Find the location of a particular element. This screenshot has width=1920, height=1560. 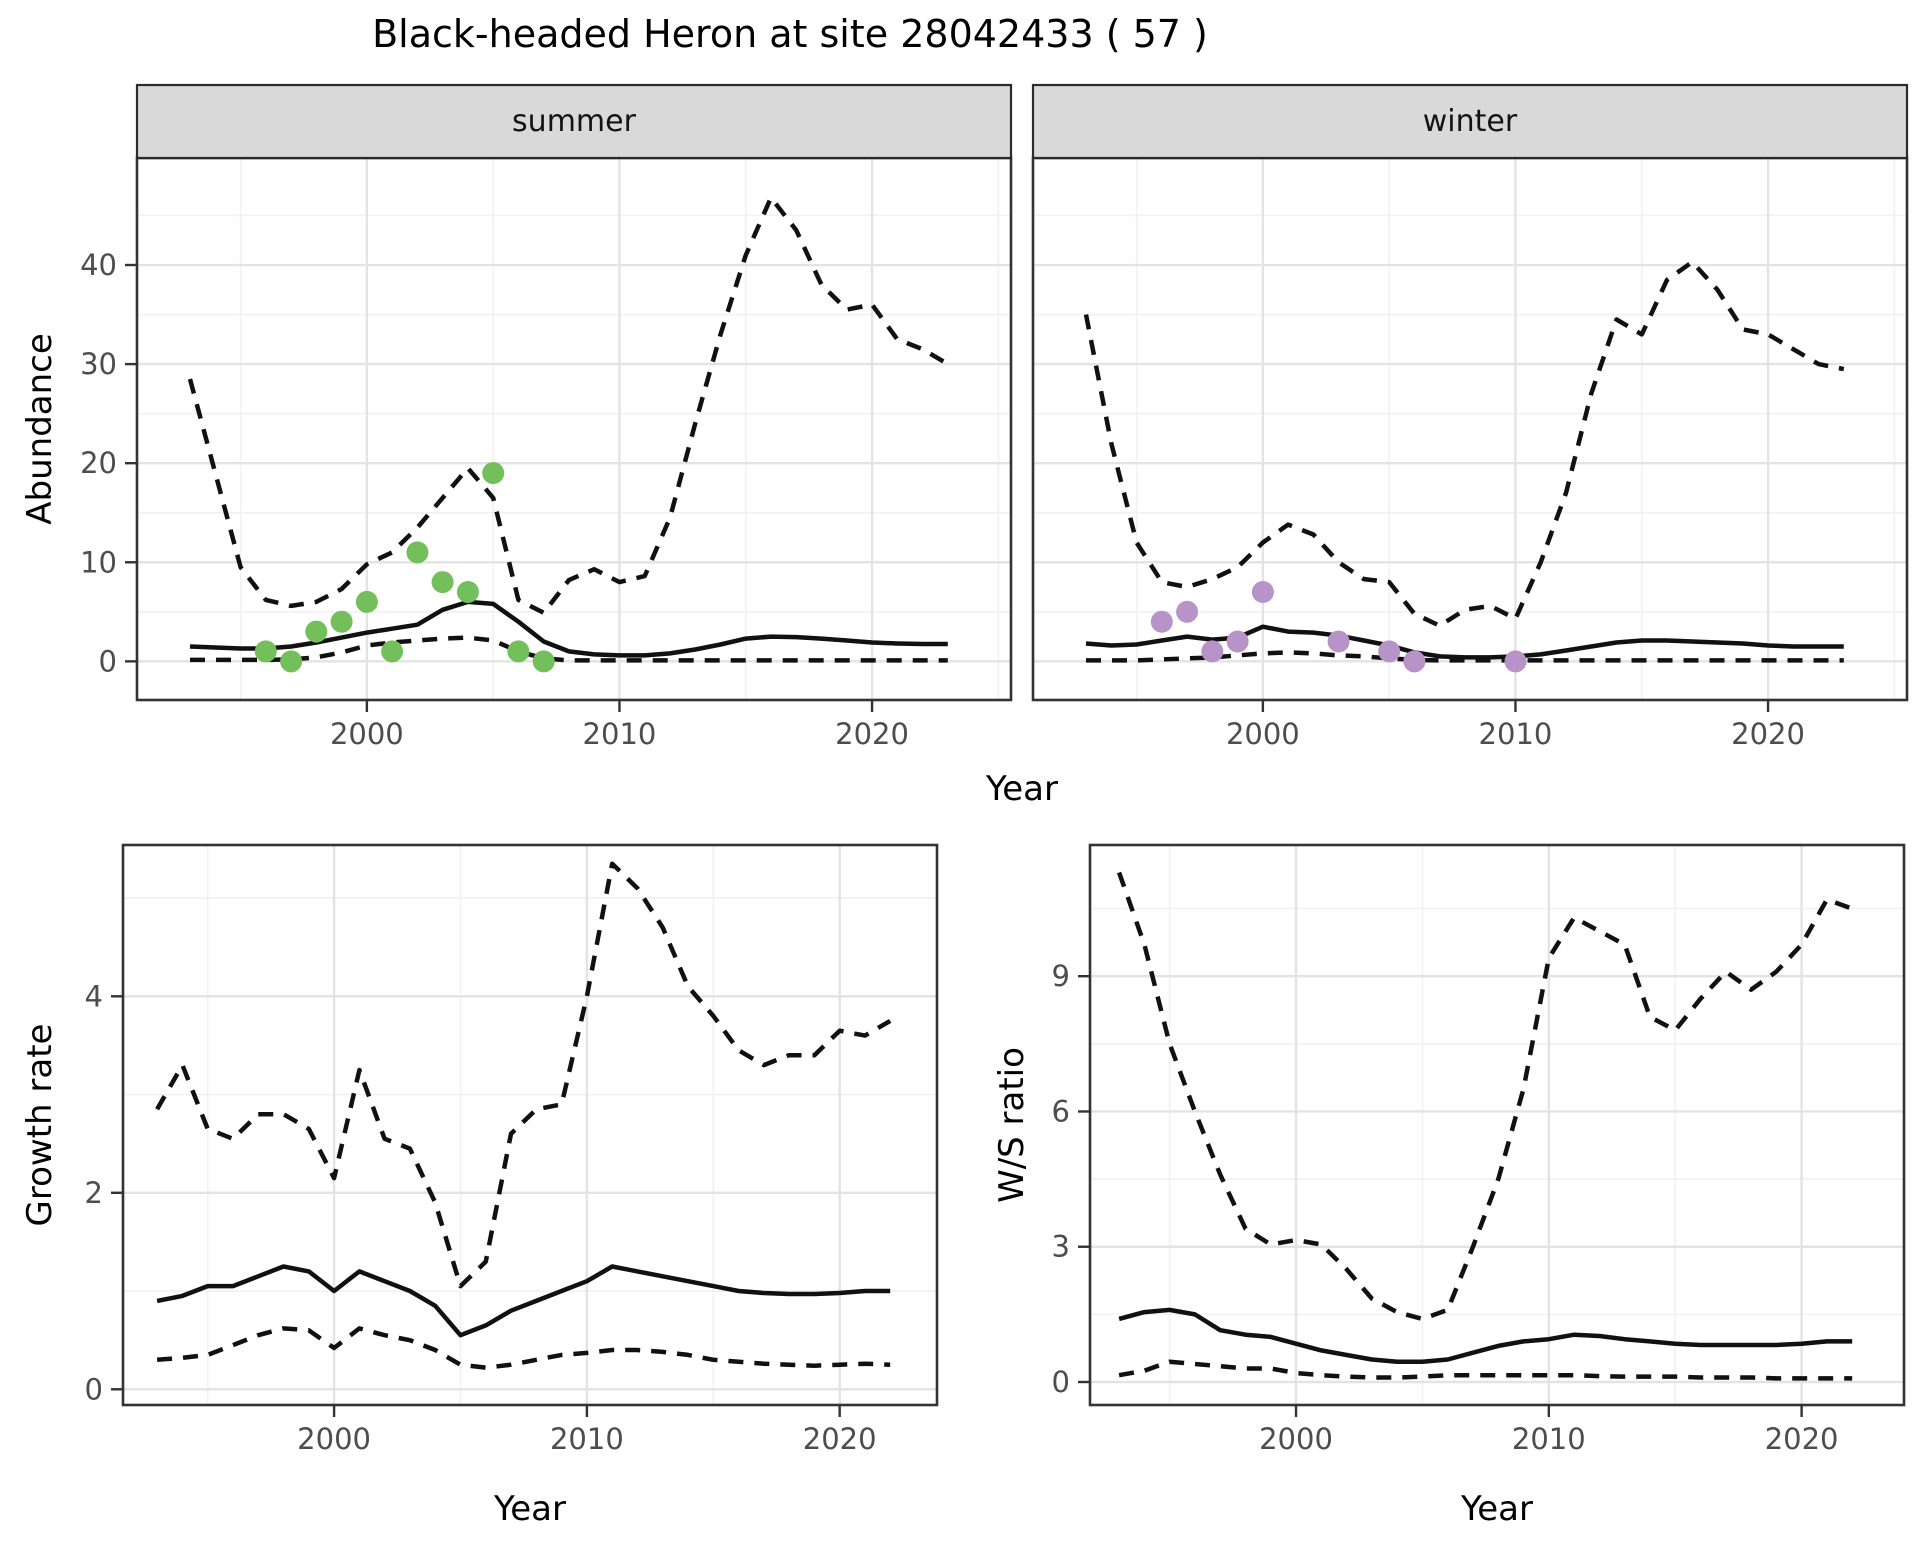

y-tick-label: 6 is located at coordinates (1061, 1111).